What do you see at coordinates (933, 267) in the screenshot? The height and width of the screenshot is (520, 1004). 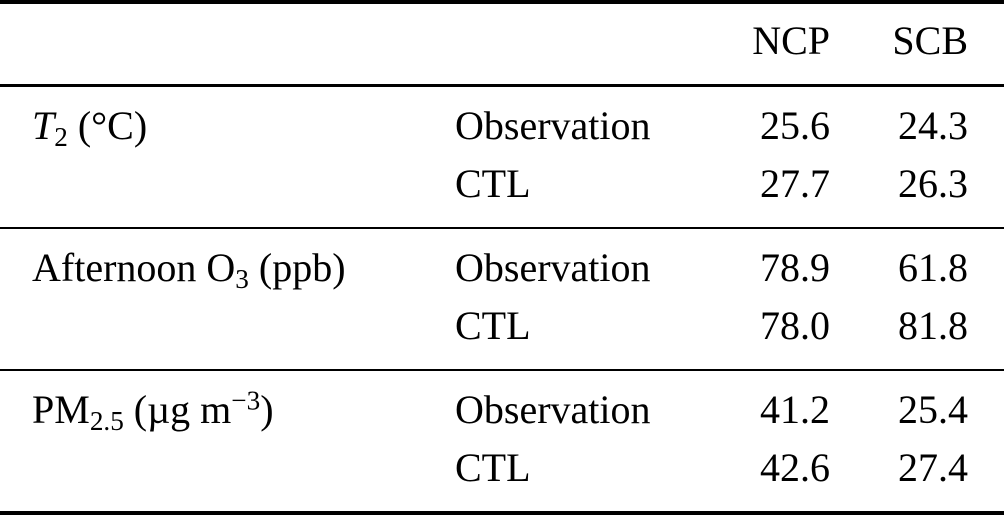 I see `value-cell-scb: 61.8` at bounding box center [933, 267].